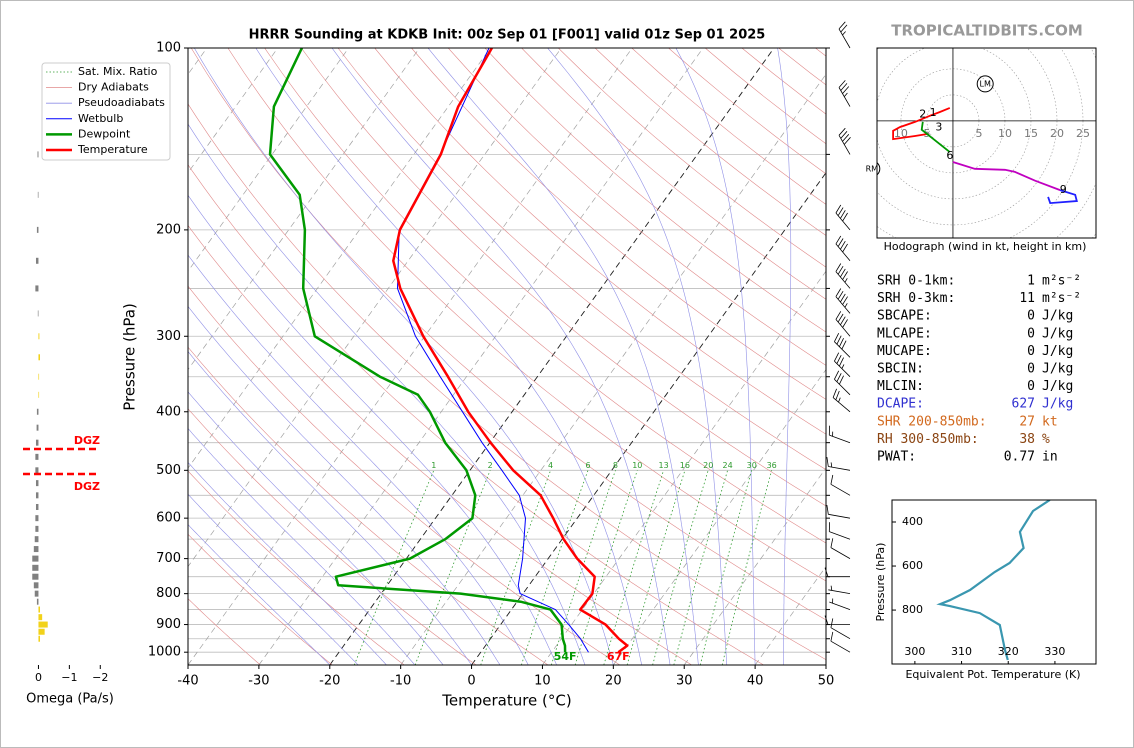 This screenshot has height=748, width=1134. Describe the element at coordinates (1031, 281) in the screenshot. I see `stat-value: 1` at that location.